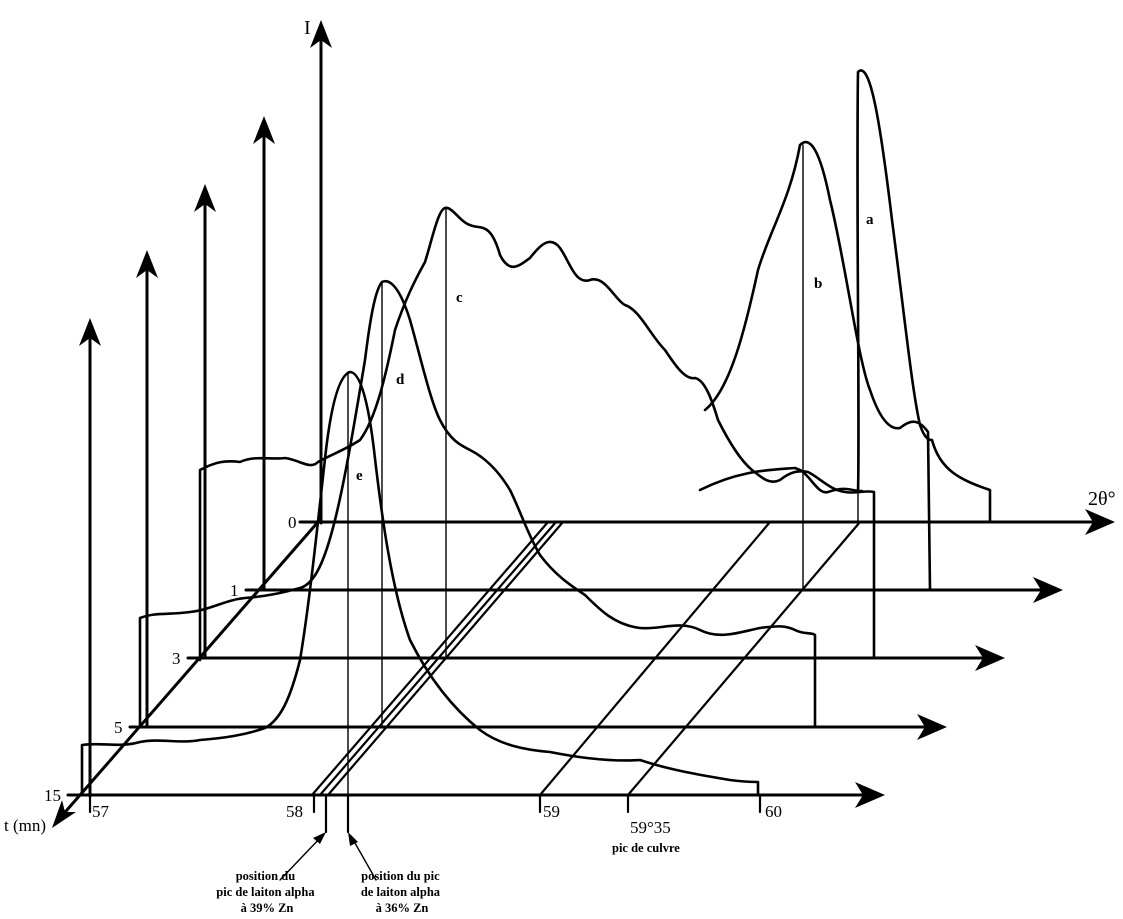 Image resolution: width=1123 pixels, height=919 pixels. What do you see at coordinates (234, 590) in the screenshot?
I see `z-tick-1: 1` at bounding box center [234, 590].